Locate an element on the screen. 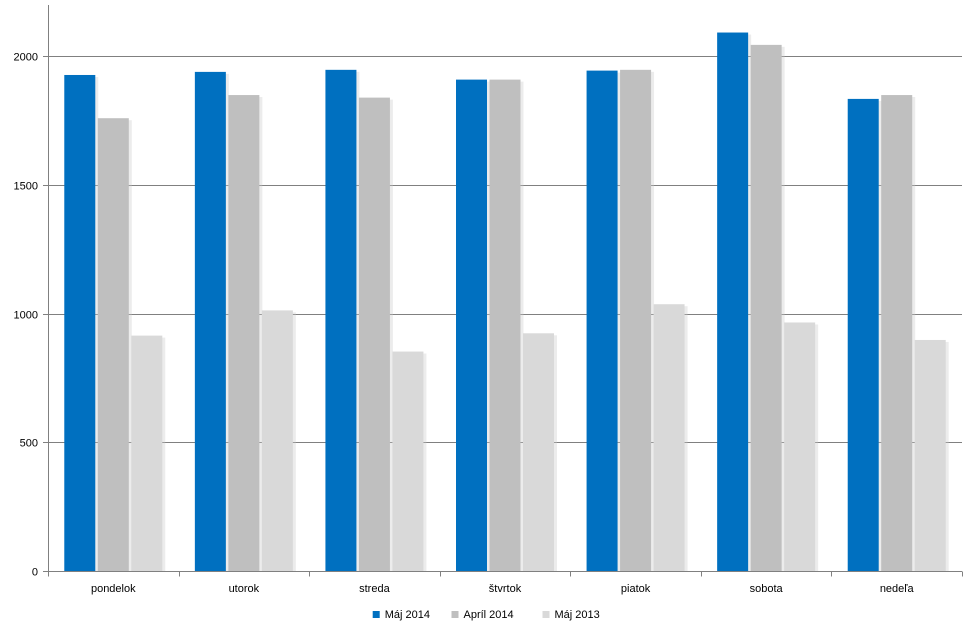  y-tick-label: 0 is located at coordinates (35, 573).